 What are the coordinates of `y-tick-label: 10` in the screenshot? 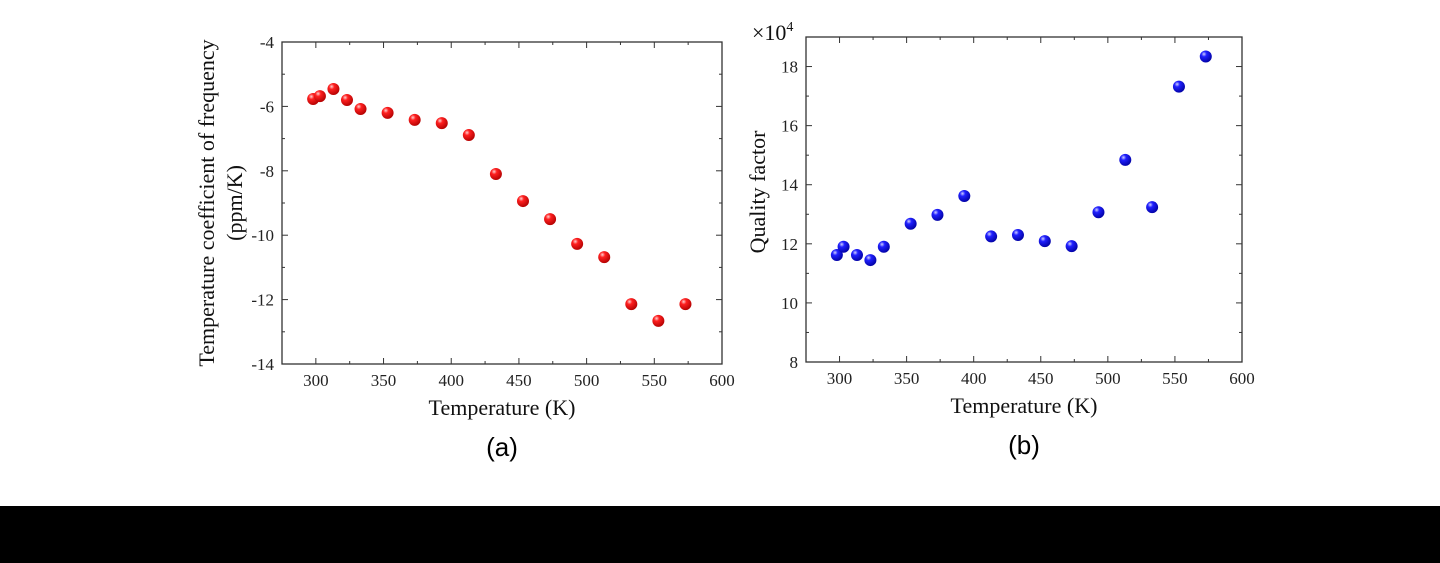 It's located at (789, 303).